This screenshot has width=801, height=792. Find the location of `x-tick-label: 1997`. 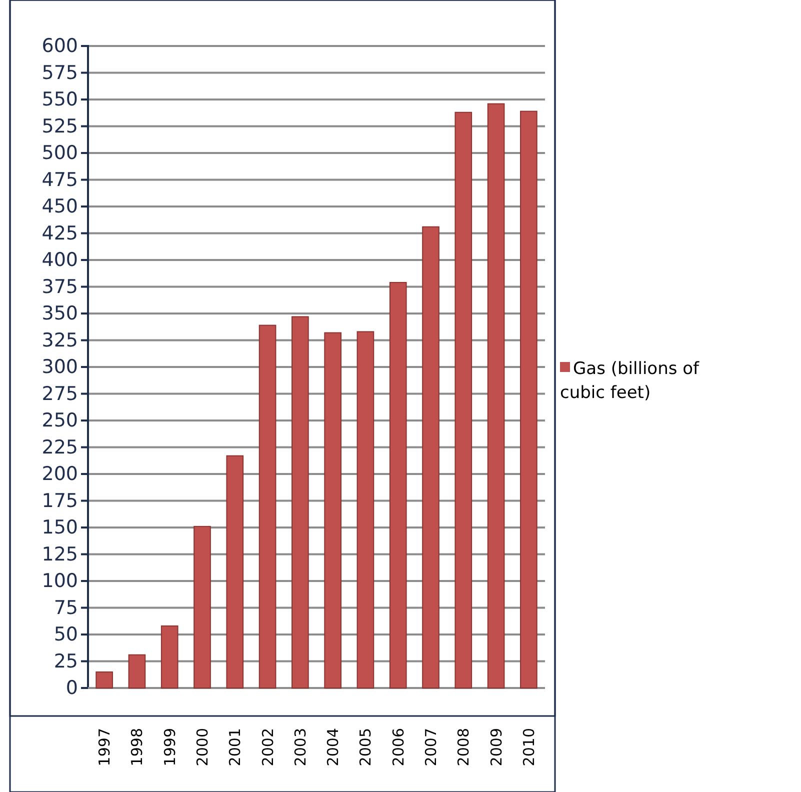

x-tick-label: 1997 is located at coordinates (105, 747).